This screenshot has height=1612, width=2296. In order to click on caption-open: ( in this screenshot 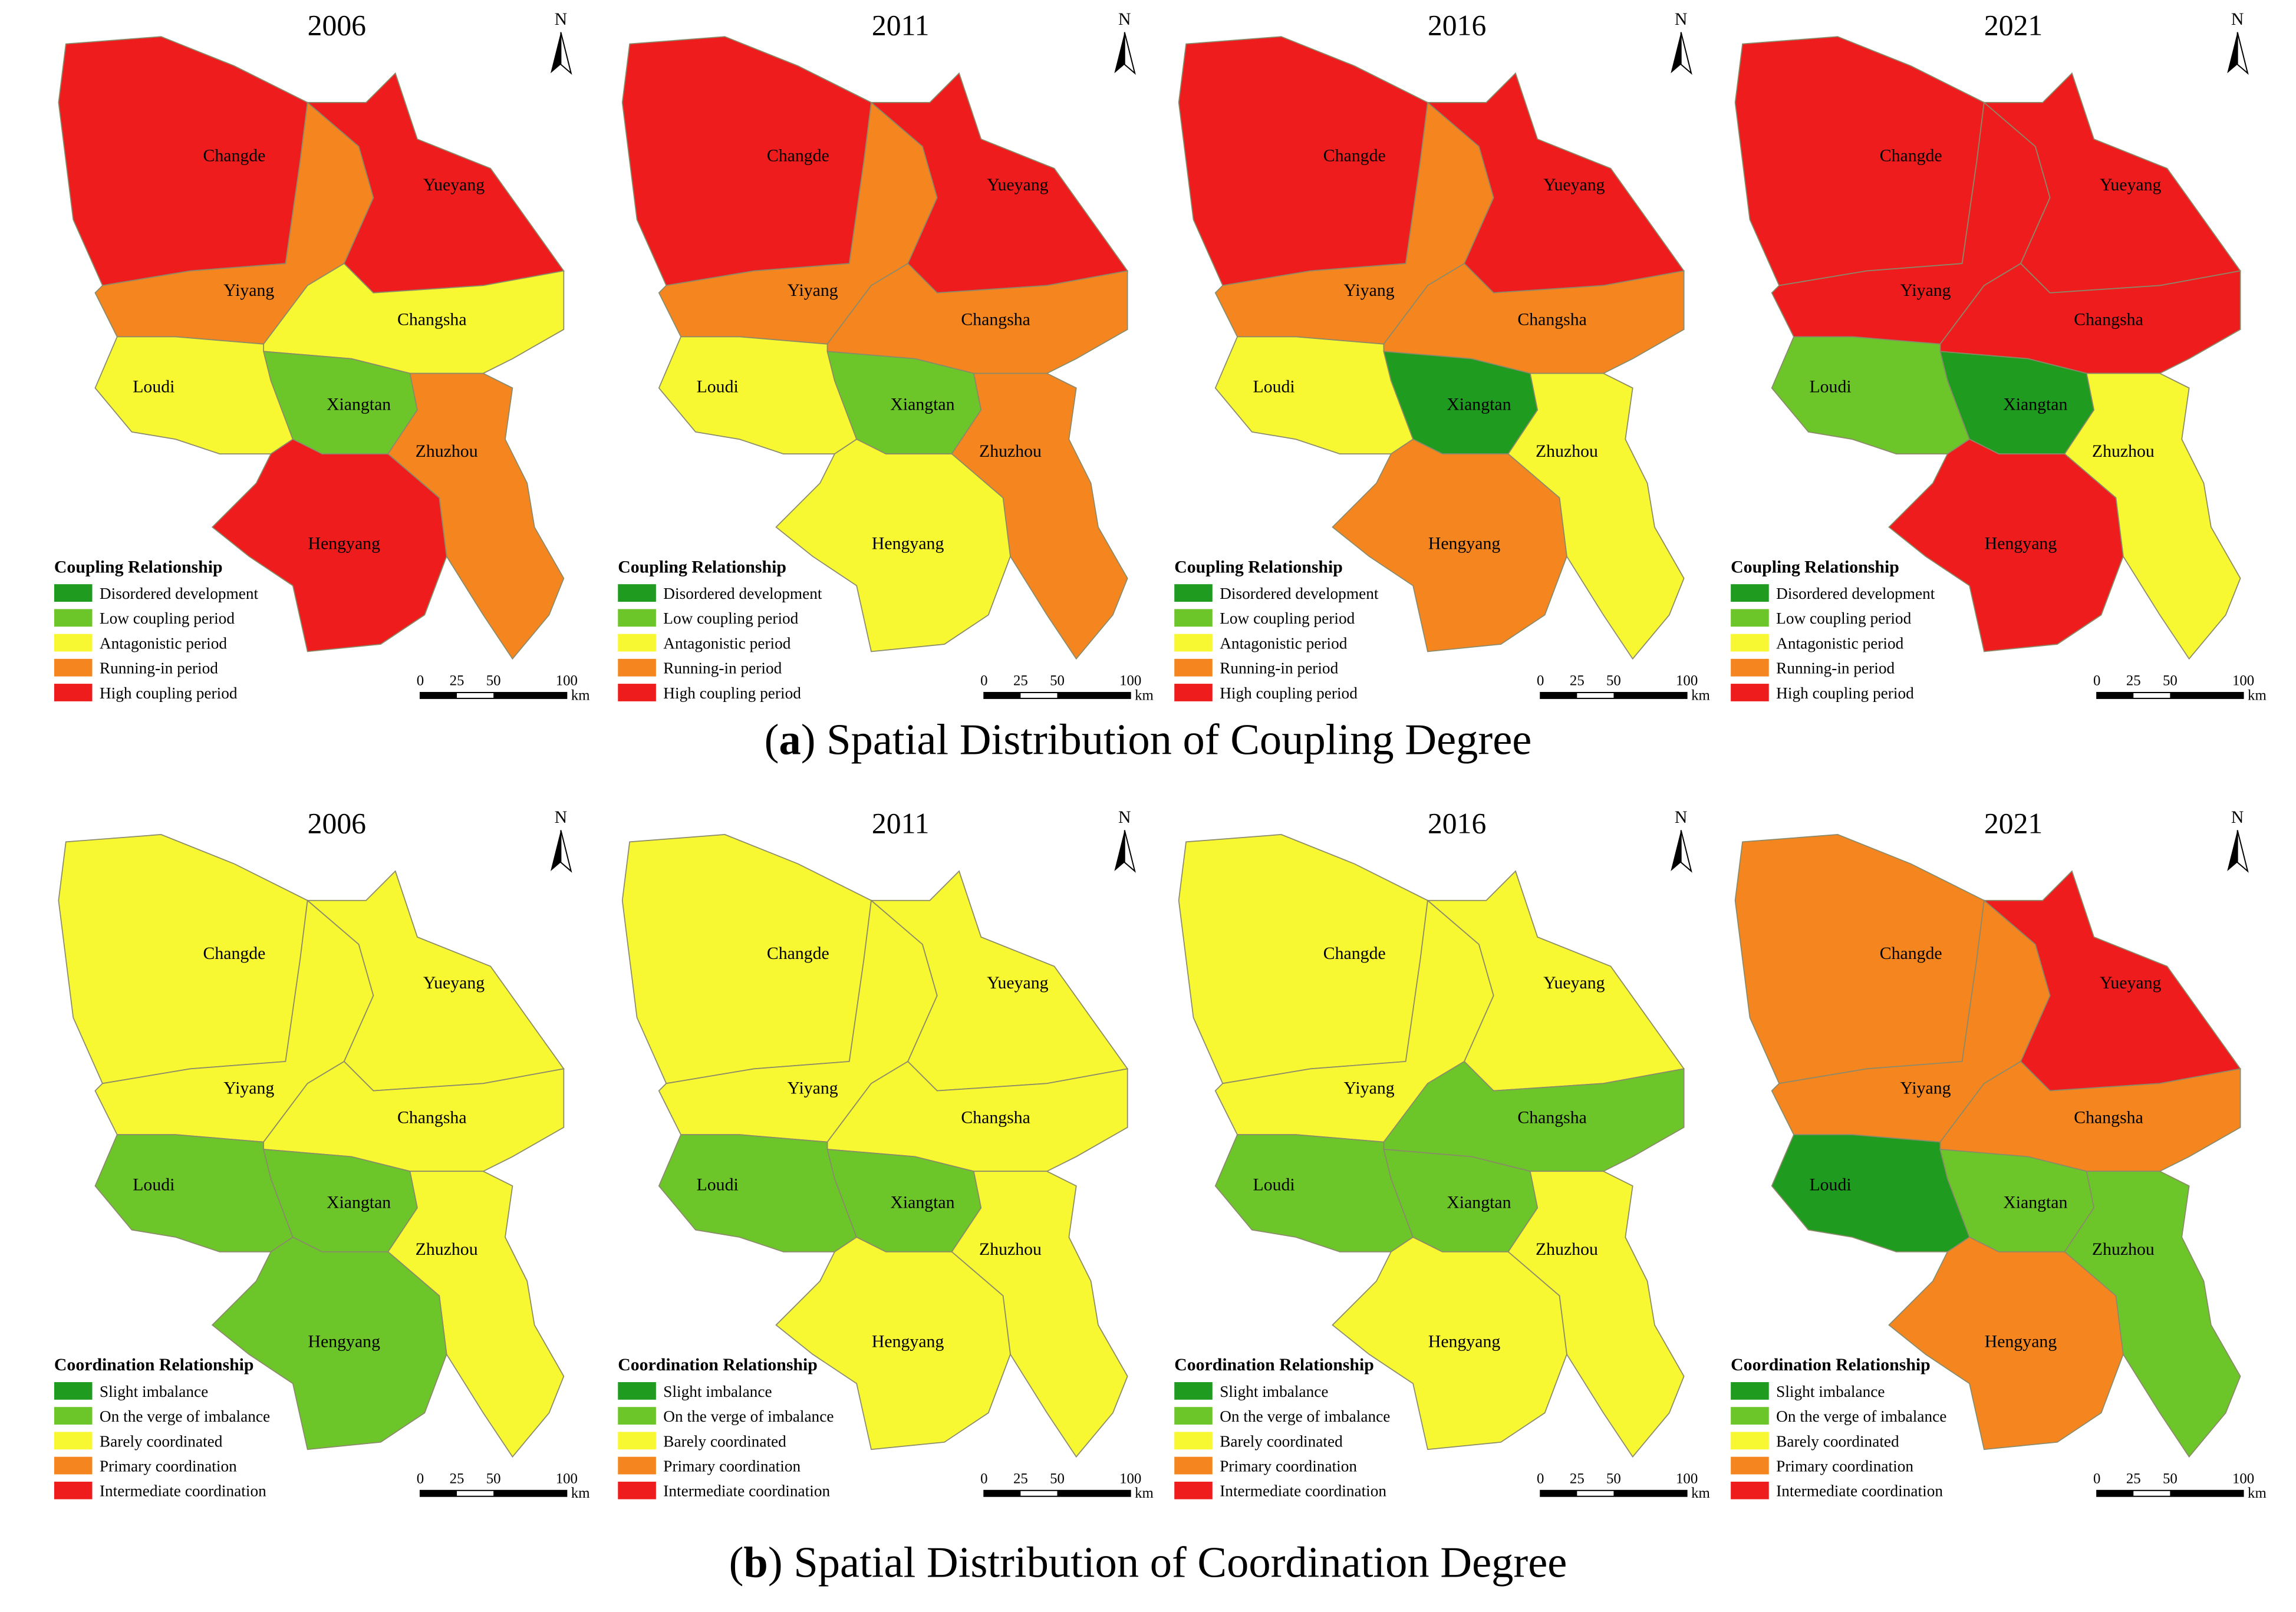, I will do `click(772, 740)`.